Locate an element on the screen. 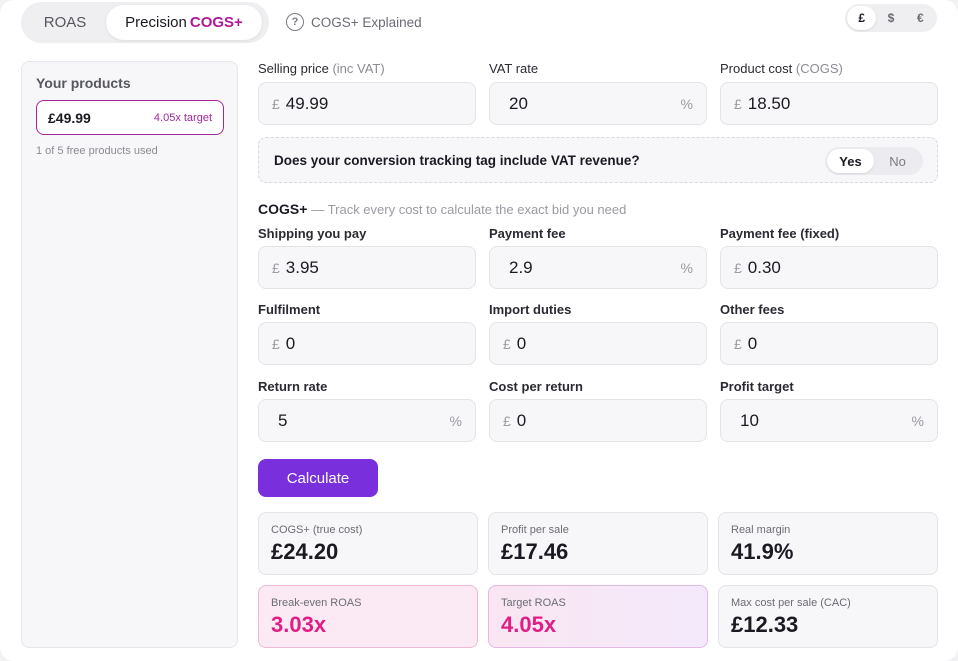 This screenshot has width=958, height=661. other-fees-label: Other fees is located at coordinates (752, 309).